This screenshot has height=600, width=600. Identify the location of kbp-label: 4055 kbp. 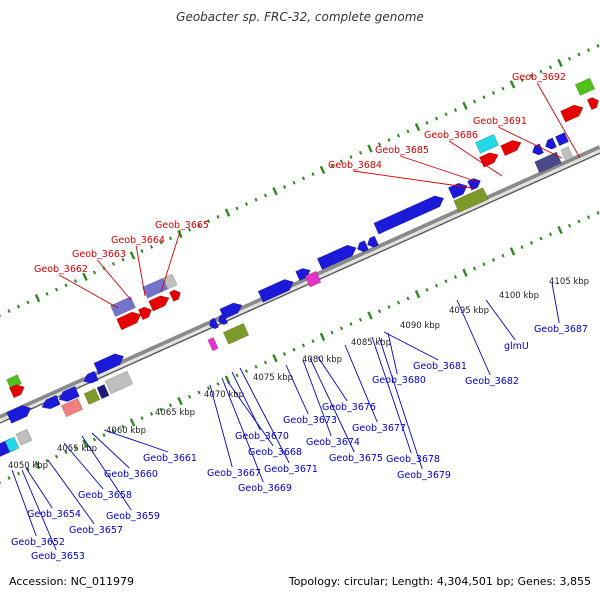
(77, 449).